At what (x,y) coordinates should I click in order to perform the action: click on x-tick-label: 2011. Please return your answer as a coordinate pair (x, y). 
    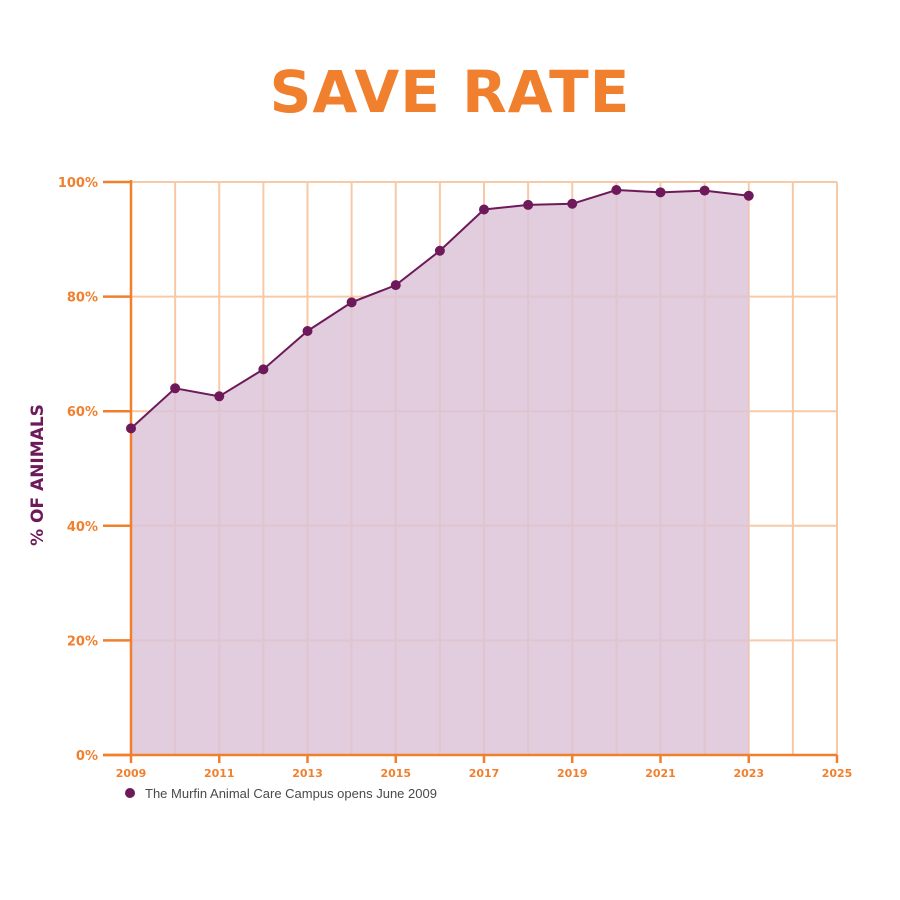
    Looking at the image, I should click on (219, 773).